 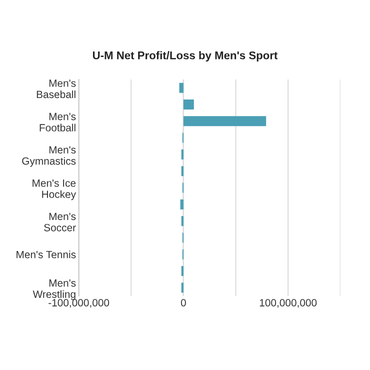 What do you see at coordinates (49, 156) in the screenshot?
I see `y-tick-label: Men's Gymnastics` at bounding box center [49, 156].